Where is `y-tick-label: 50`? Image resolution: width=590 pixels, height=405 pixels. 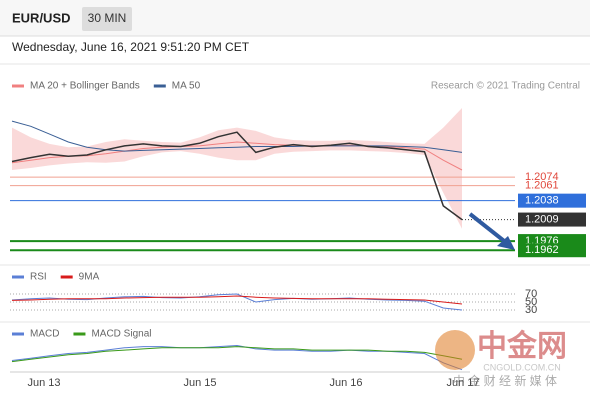 y-tick-label: 50 is located at coordinates (531, 302).